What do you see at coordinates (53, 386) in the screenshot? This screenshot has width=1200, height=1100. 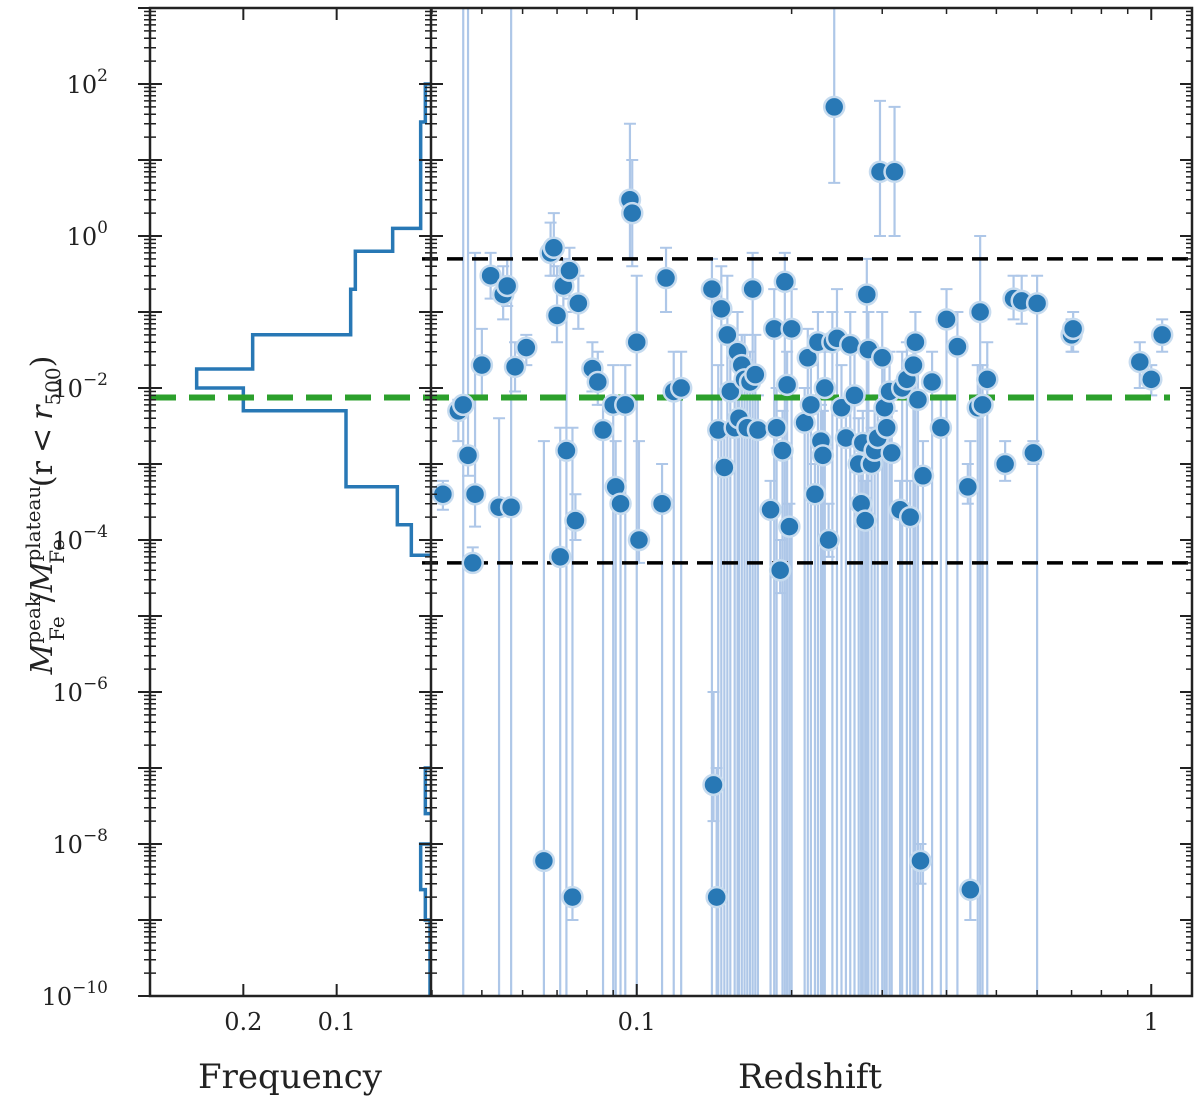 I see `ylabel-sub3: 500` at bounding box center [53, 386].